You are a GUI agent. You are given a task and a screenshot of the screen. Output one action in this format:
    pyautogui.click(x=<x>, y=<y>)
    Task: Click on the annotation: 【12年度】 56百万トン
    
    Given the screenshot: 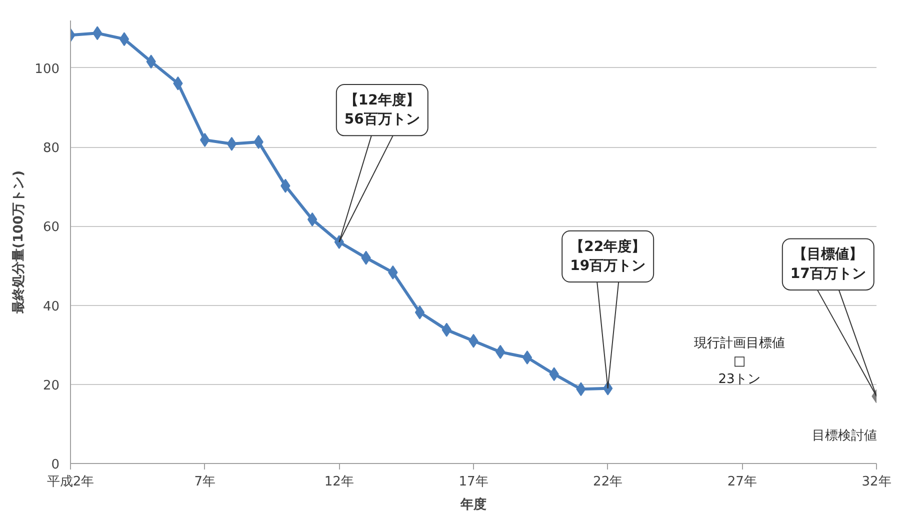 What is the action you would take?
    pyautogui.click(x=382, y=109)
    